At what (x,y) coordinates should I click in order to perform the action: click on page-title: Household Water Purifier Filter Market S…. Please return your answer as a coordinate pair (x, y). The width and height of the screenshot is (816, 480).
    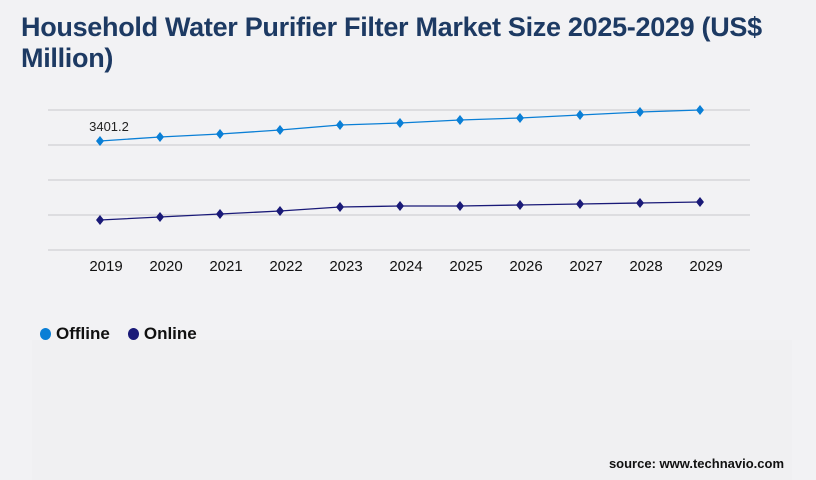
    Looking at the image, I should click on (391, 42).